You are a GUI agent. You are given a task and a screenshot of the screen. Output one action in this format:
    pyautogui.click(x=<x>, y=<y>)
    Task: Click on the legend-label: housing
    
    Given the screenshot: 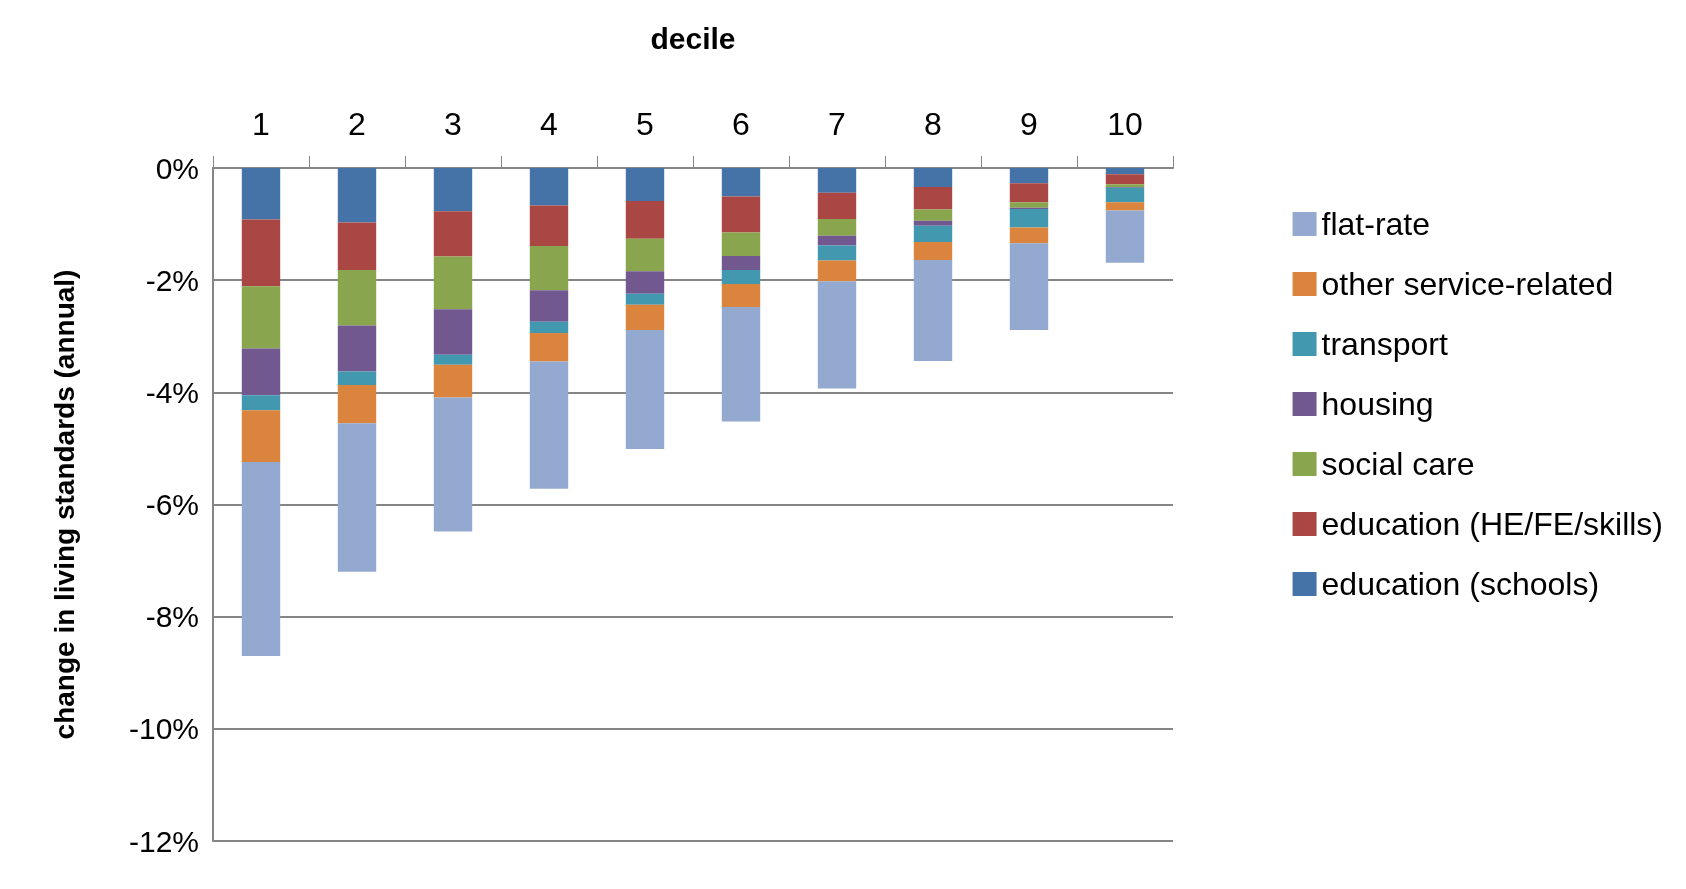 What is the action you would take?
    pyautogui.click(x=1377, y=404)
    